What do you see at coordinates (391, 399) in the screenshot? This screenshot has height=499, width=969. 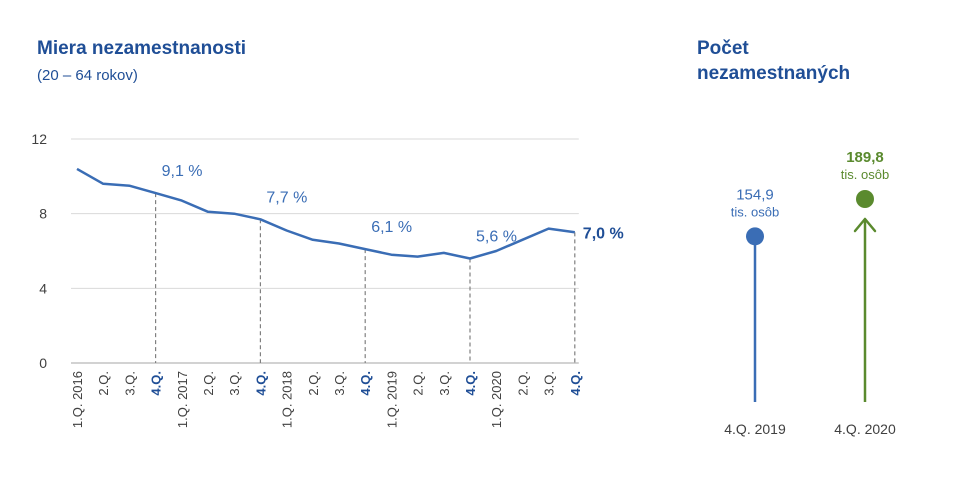 I see `x-tick-label: 1.Q. 2019` at bounding box center [391, 399].